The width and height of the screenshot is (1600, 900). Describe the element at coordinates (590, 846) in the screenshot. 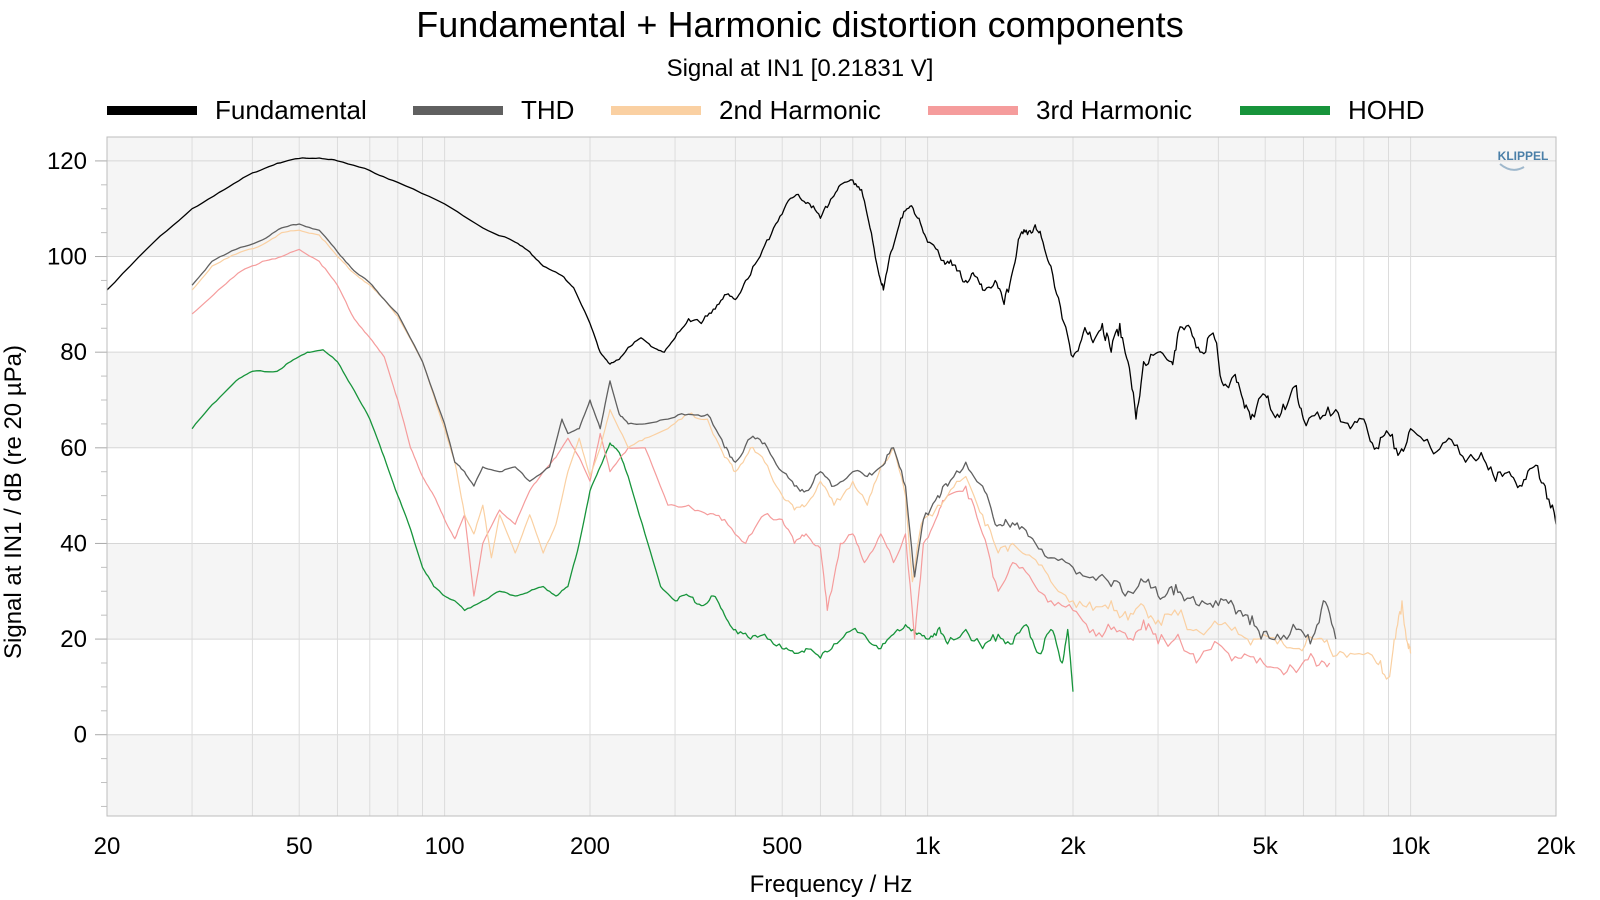

I see `x-tick-label: 200` at that location.